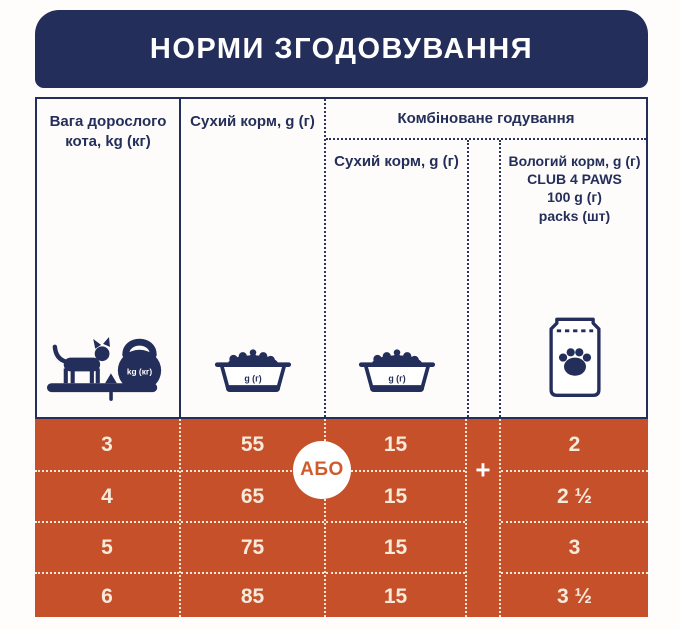 The image size is (680, 630). What do you see at coordinates (574, 215) in the screenshot?
I see `wet-header-line-4: packs (шт)` at bounding box center [574, 215].